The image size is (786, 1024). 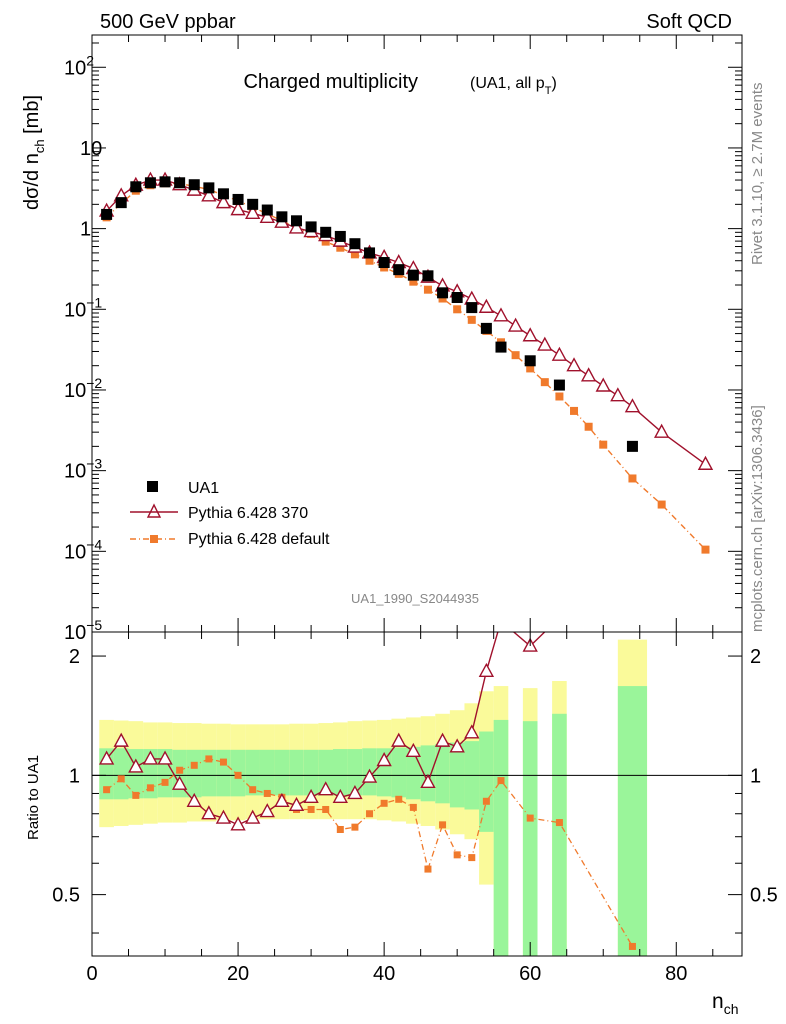 I want to click on legend-label-ua1: UA1, so click(x=203, y=488).